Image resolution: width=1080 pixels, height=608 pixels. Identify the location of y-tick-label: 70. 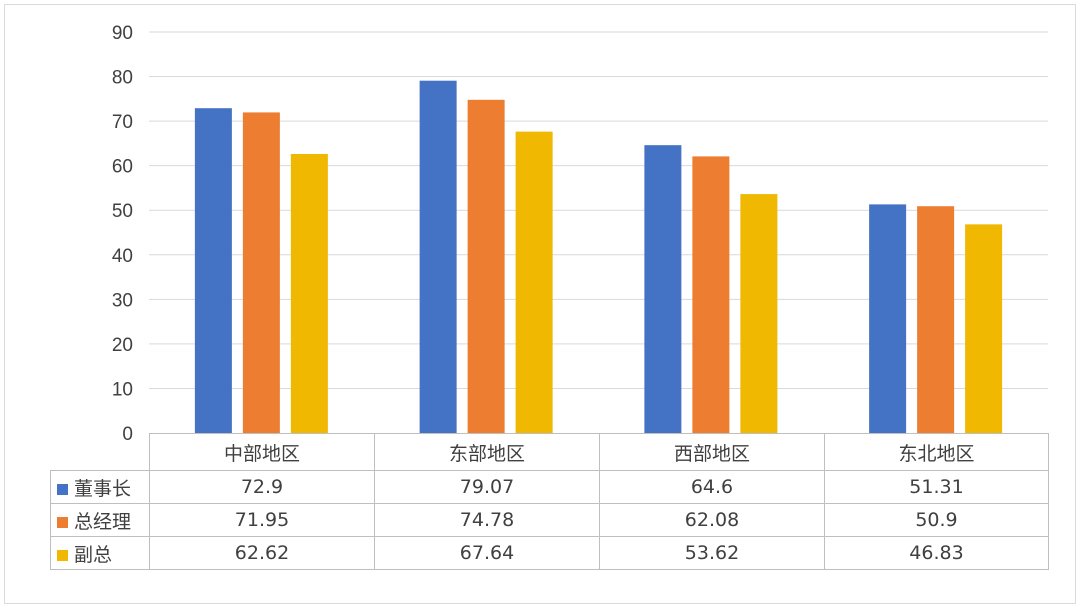
(122, 122).